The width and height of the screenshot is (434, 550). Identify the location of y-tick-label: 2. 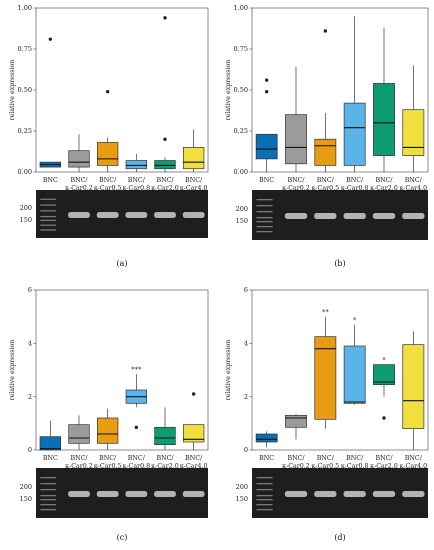
(30, 397).